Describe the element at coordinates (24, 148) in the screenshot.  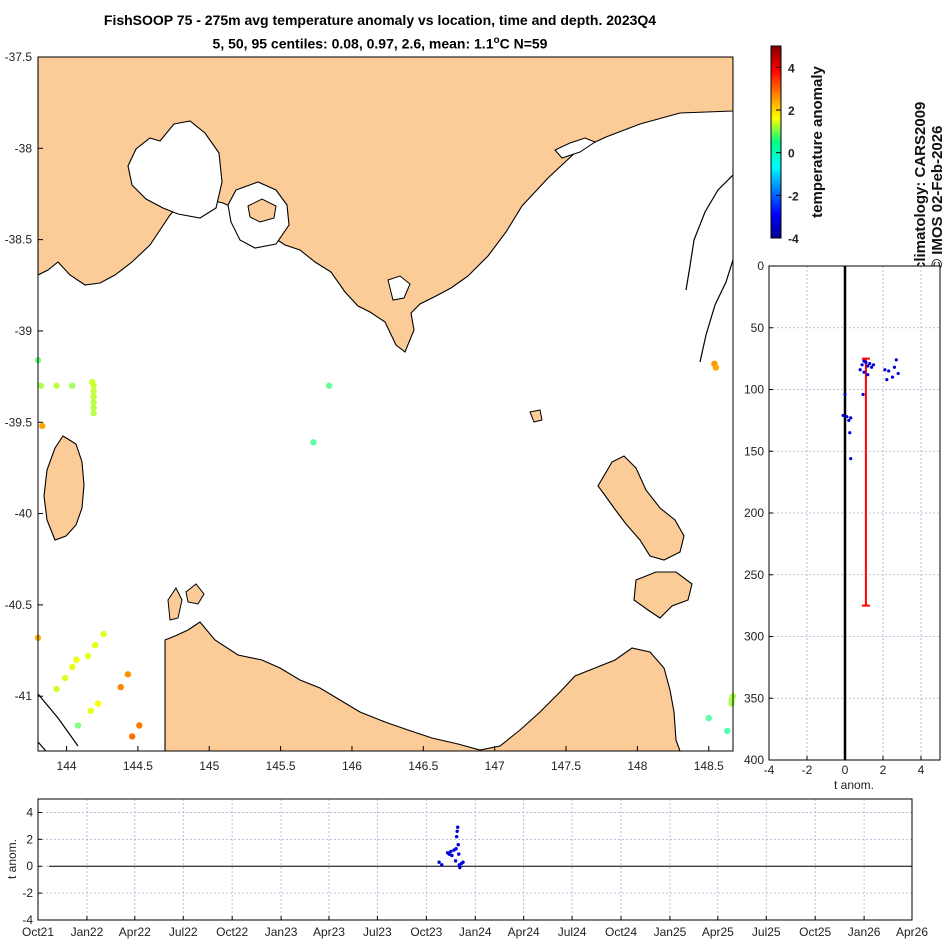
I see `map-ytick-label: -38` at that location.